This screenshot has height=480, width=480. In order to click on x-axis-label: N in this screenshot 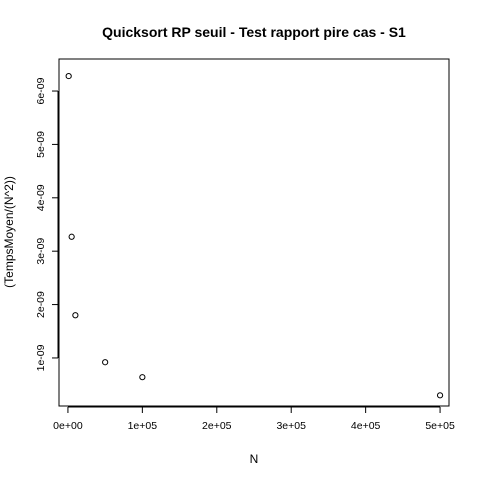, I will do `click(254, 459)`.